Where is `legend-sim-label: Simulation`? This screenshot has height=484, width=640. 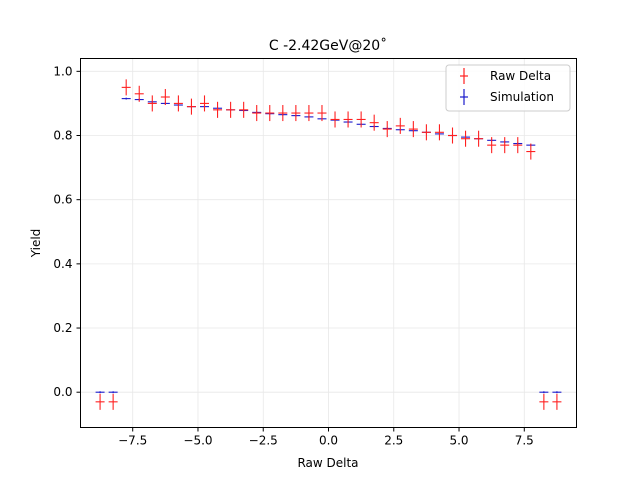 legend-sim-label: Simulation is located at coordinates (522, 97).